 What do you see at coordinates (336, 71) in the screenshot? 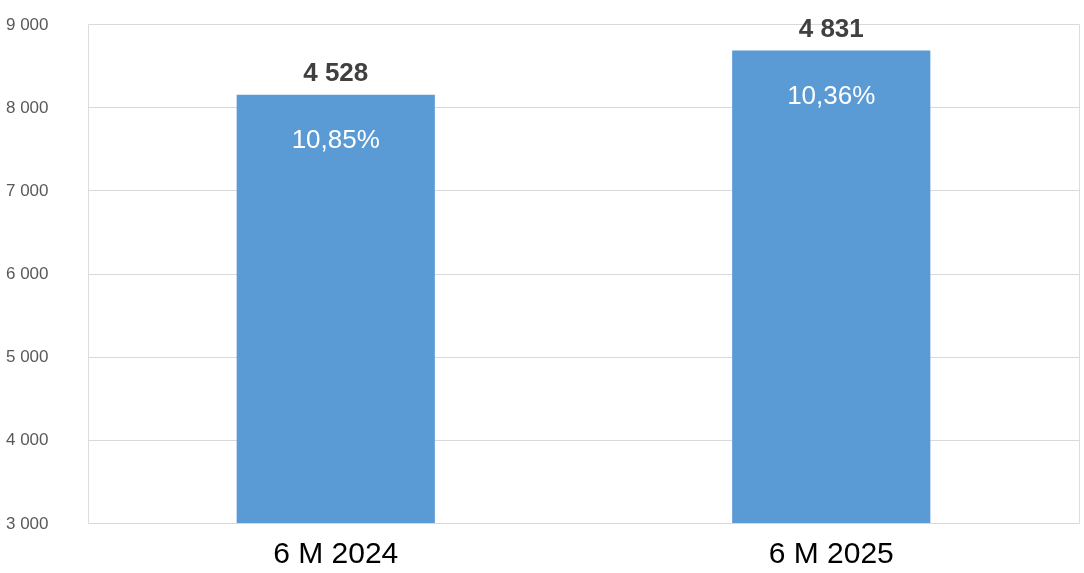
I see `annotation: 4 528` at bounding box center [336, 71].